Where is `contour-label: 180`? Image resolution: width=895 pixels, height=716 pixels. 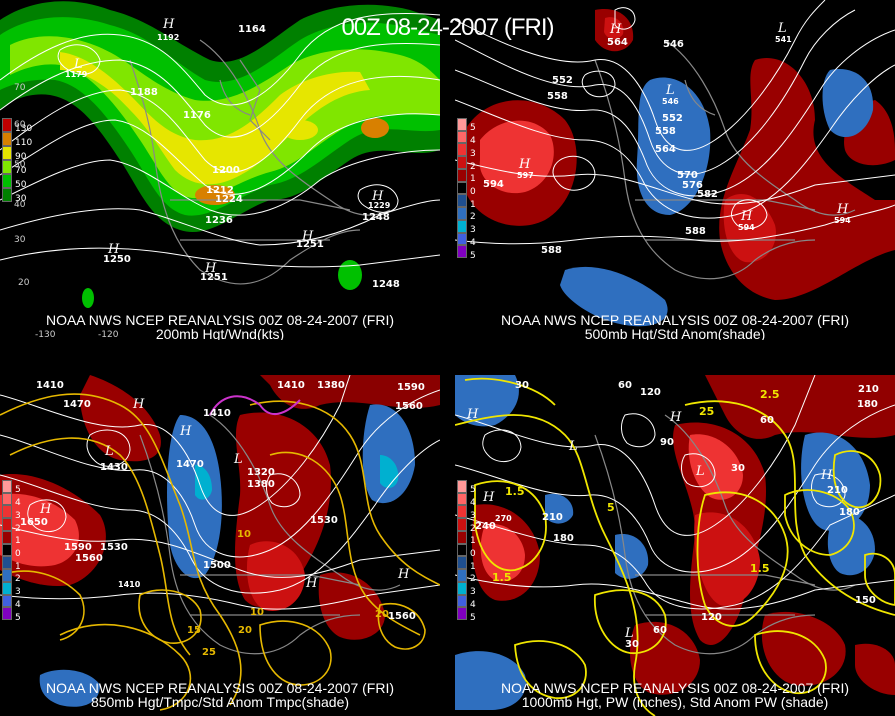
contour-label: 180 is located at coordinates (849, 512).